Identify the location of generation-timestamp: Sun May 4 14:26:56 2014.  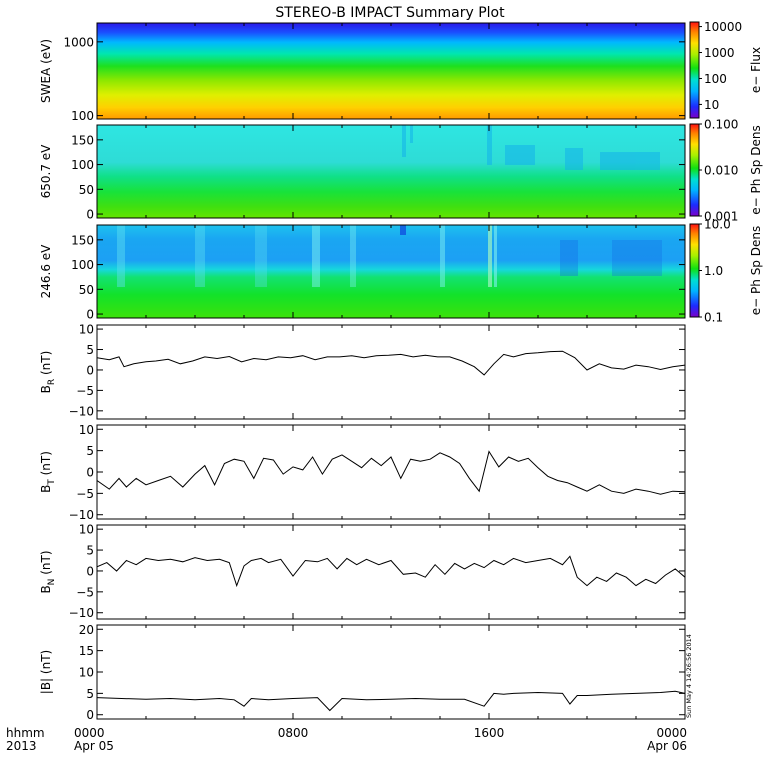
(689, 676).